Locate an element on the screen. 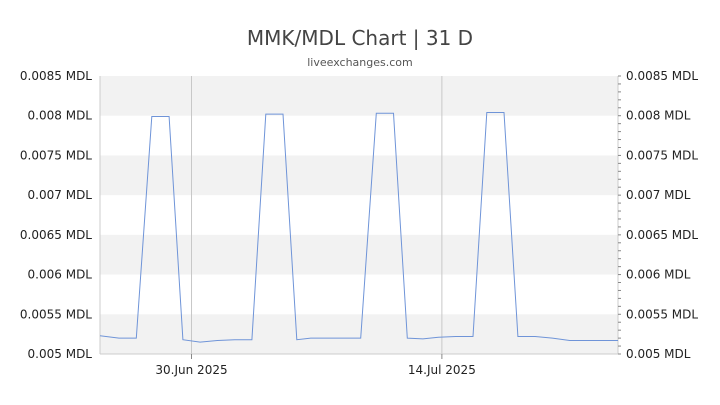  y-tick-label-right: 0.006 MDL is located at coordinates (658, 275).